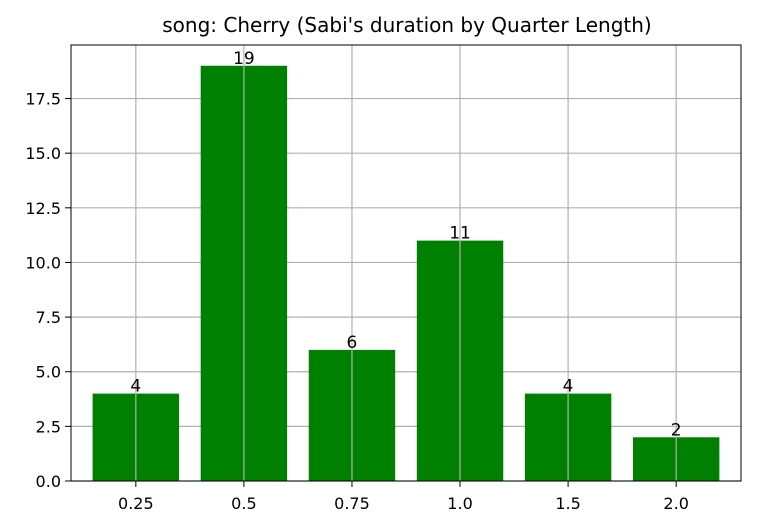  I want to click on y-tick-label: 5.0, so click(48, 372).